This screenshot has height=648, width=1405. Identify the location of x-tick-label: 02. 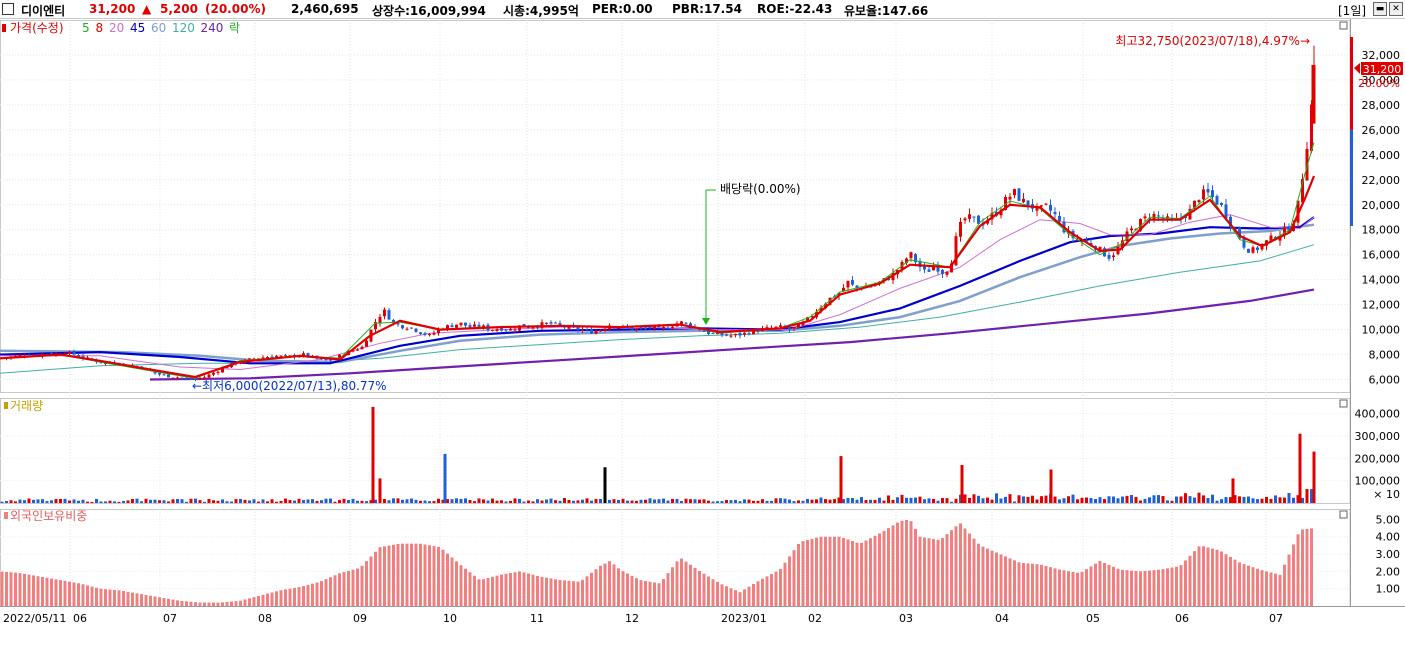
(815, 618).